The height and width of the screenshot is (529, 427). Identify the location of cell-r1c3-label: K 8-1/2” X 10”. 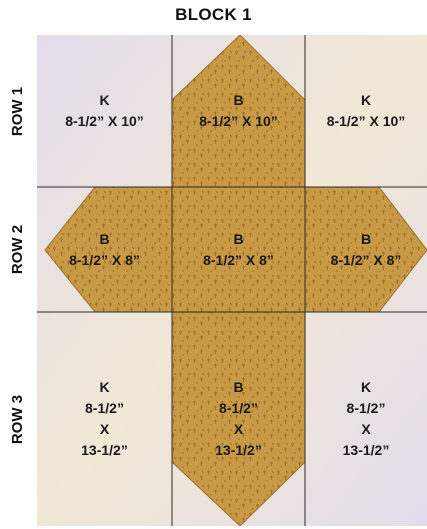
(366, 111).